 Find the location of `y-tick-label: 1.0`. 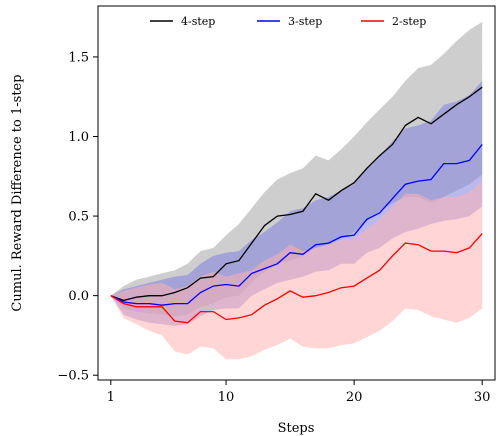

y-tick-label: 1.0 is located at coordinates (78, 137).